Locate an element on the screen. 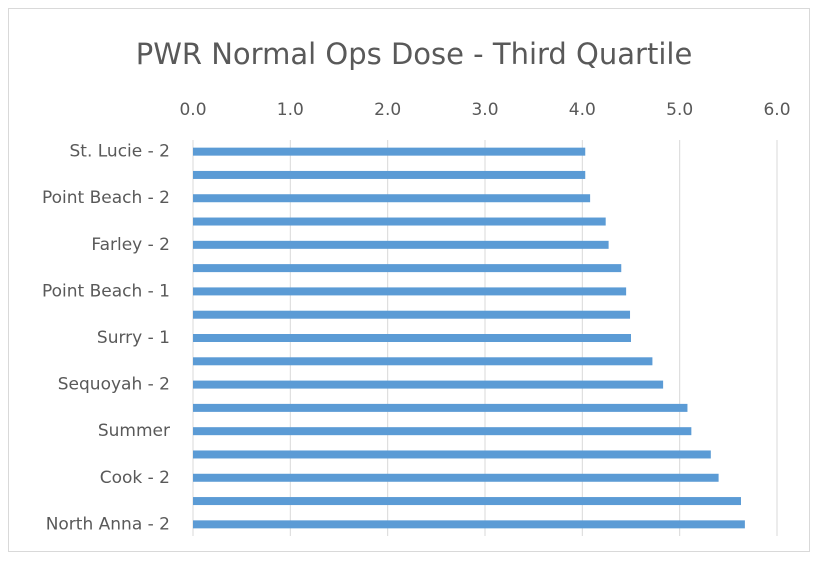 The image size is (818, 562). x-tick-label: 0.0 is located at coordinates (192, 110).